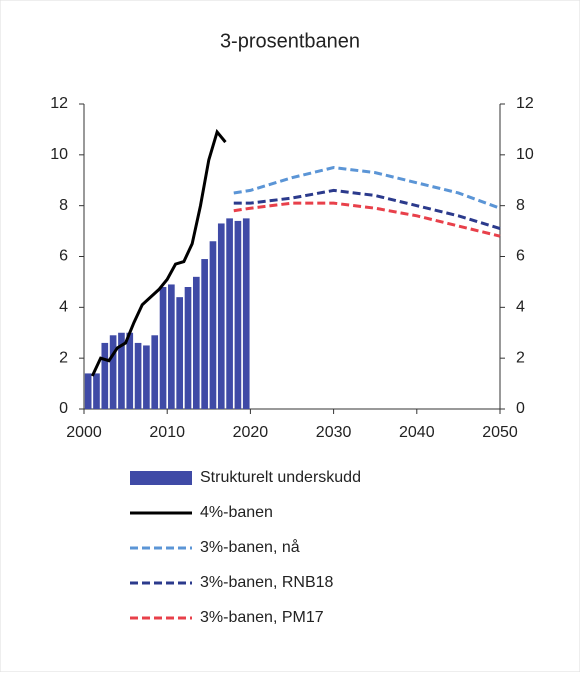  What do you see at coordinates (520, 408) in the screenshot?
I see `y2-tick-label: 0` at bounding box center [520, 408].